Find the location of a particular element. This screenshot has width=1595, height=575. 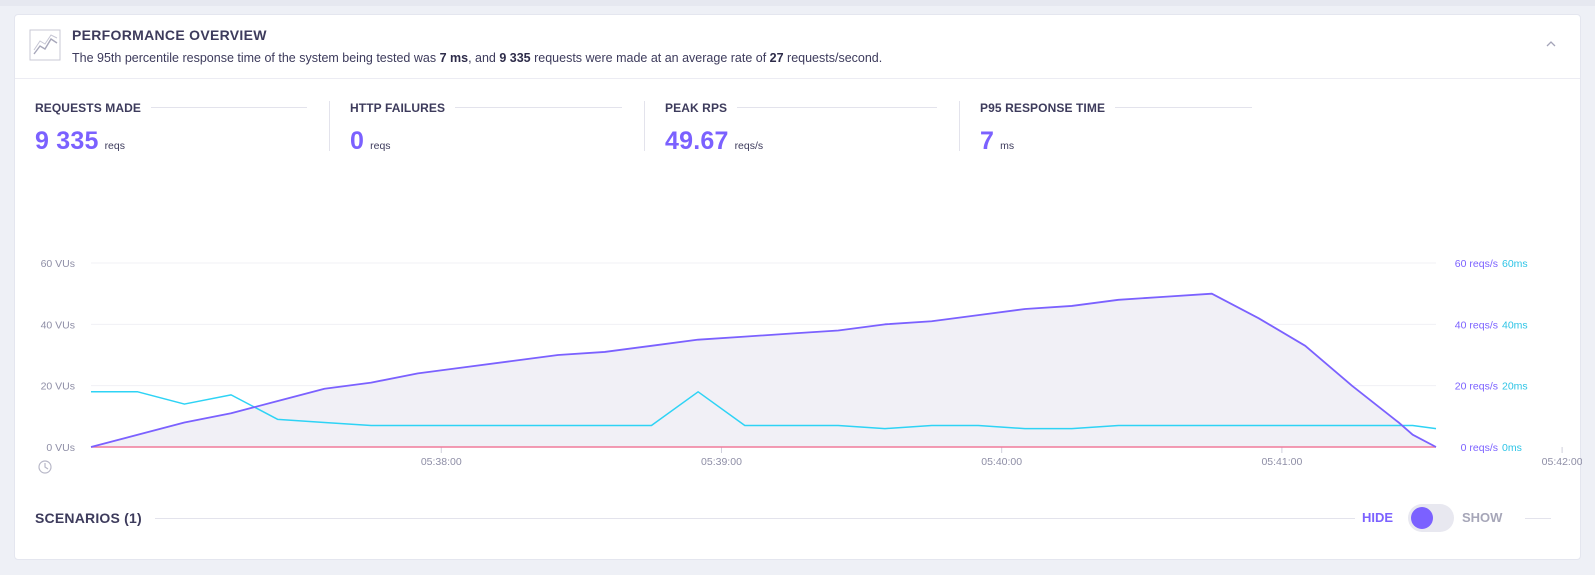

metric-unit: reqs/s is located at coordinates (749, 146).